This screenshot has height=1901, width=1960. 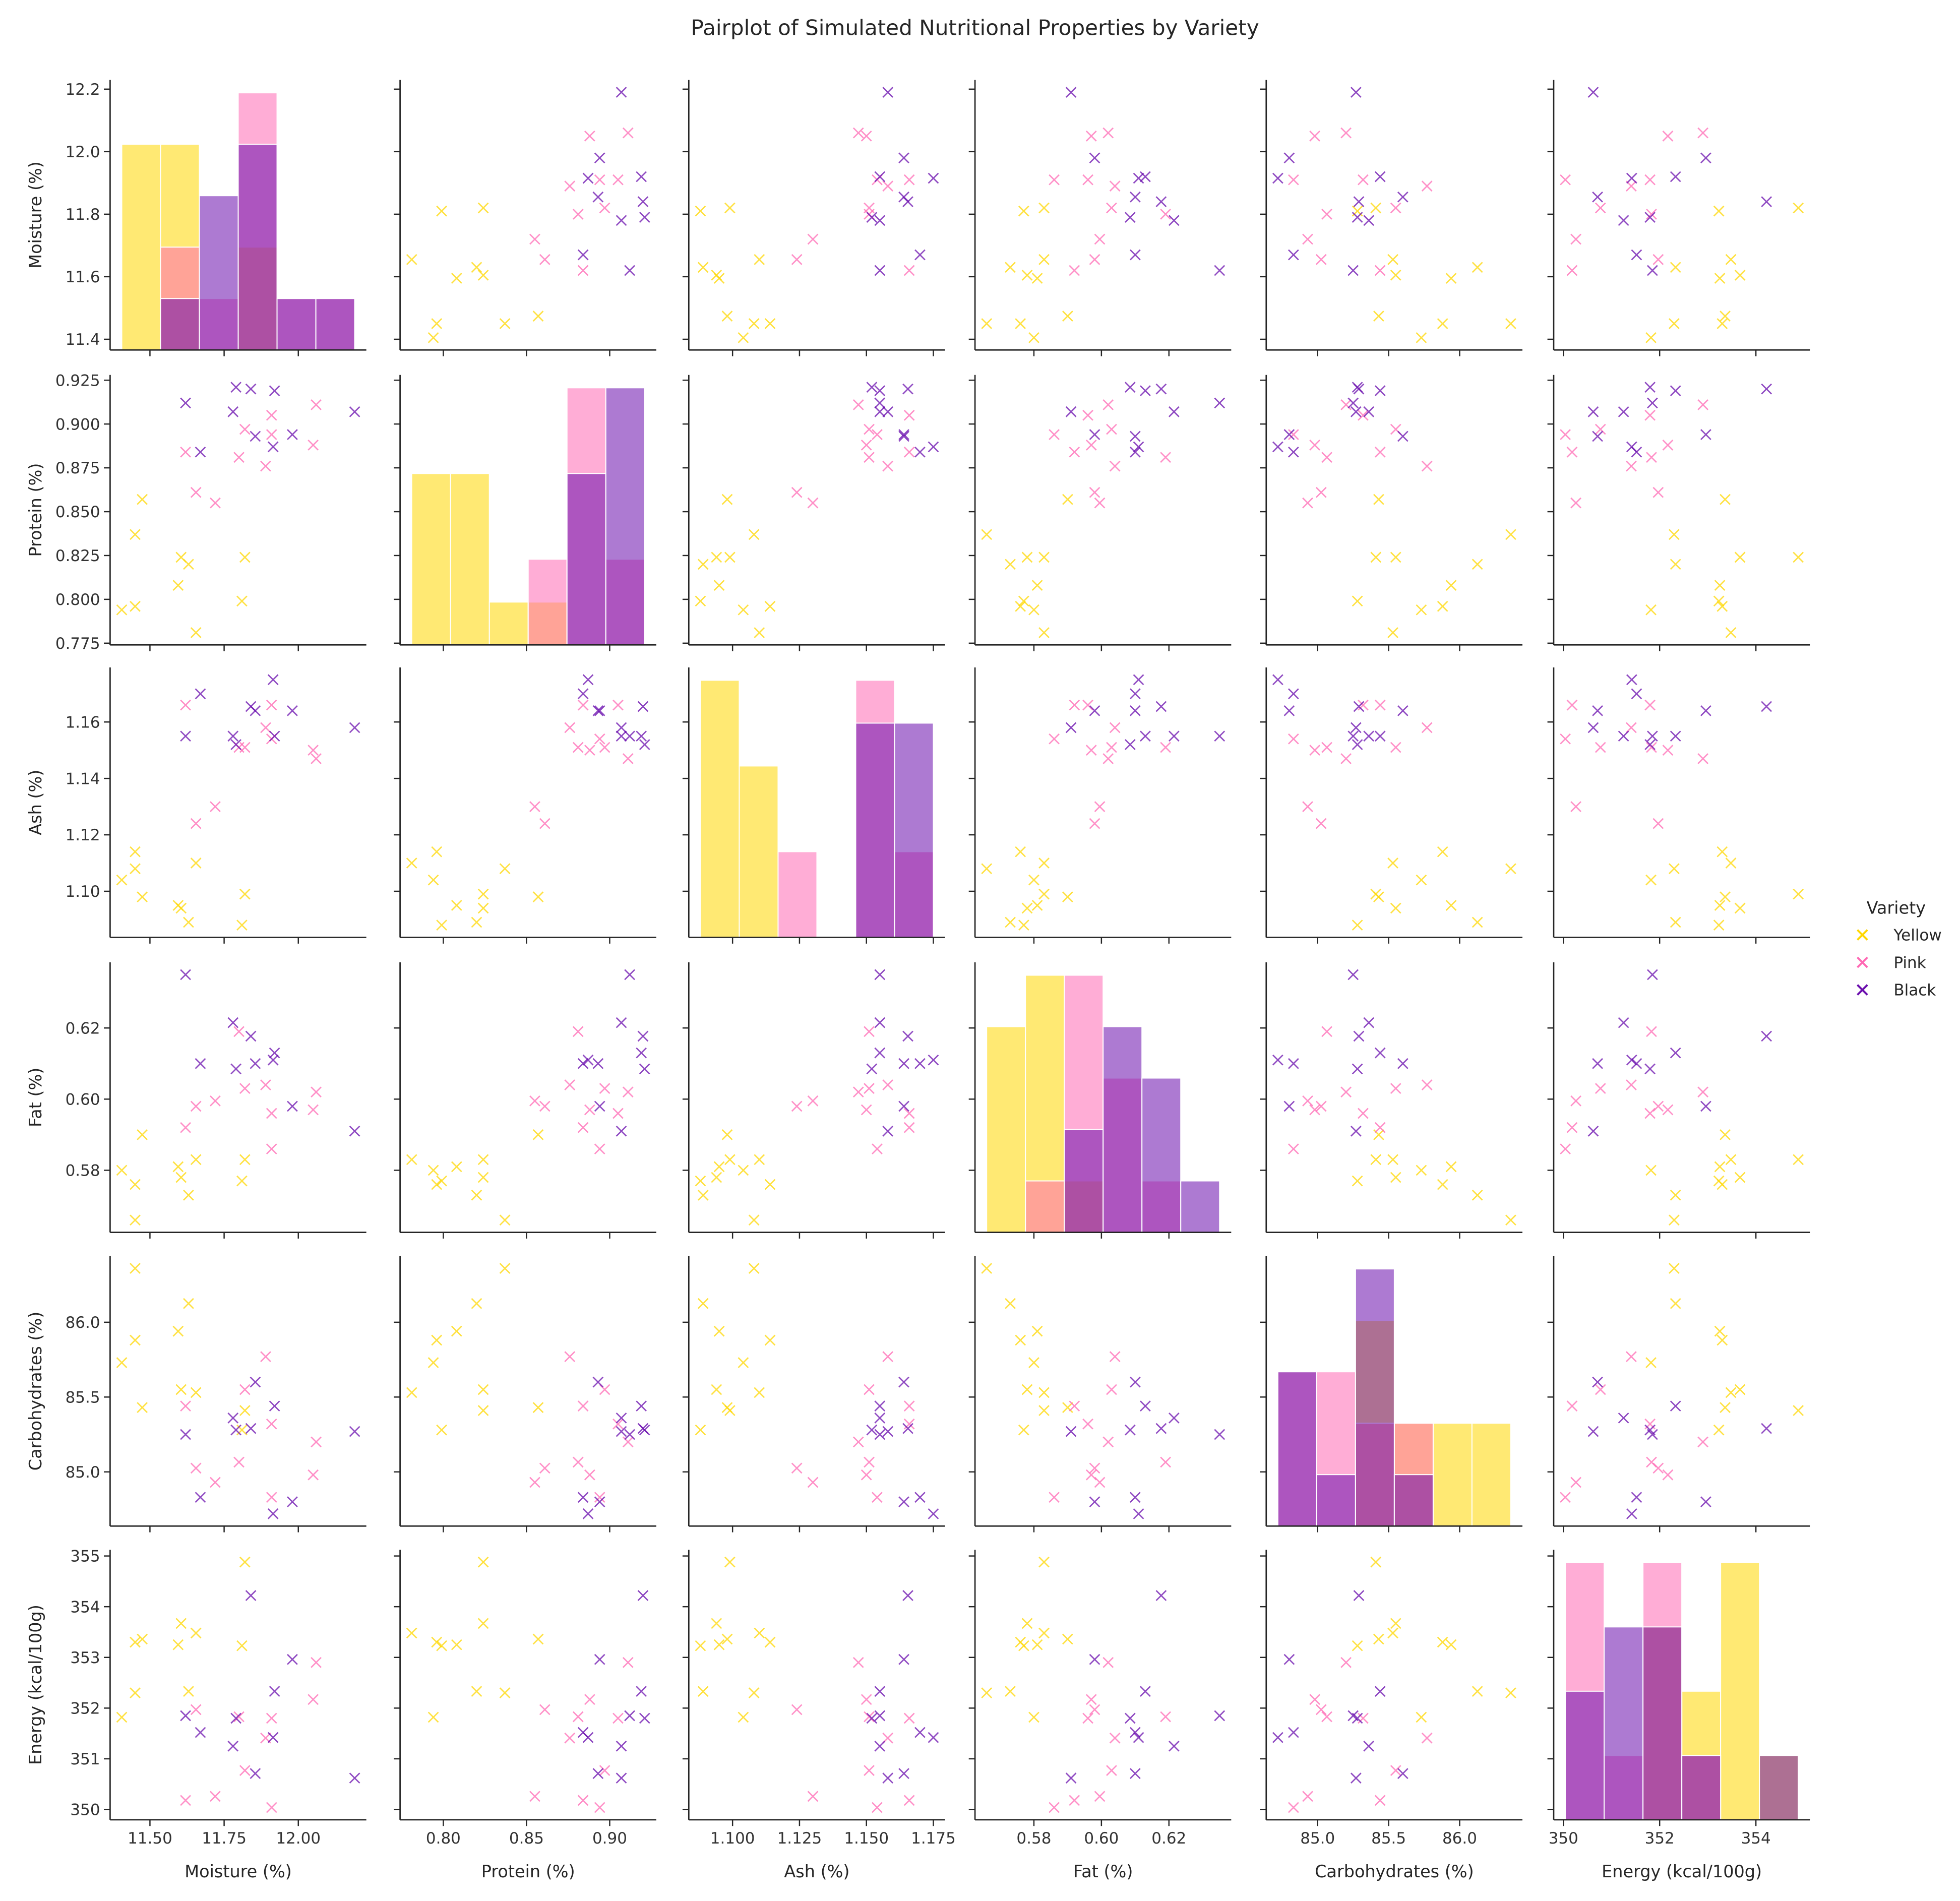 I want to click on y-tick-label: 1.16, so click(x=83, y=722).